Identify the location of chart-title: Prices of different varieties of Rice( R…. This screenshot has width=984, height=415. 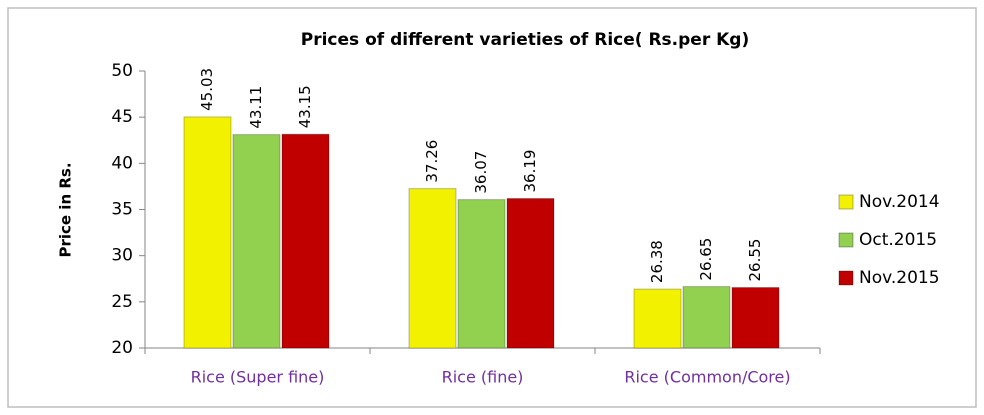
(525, 40).